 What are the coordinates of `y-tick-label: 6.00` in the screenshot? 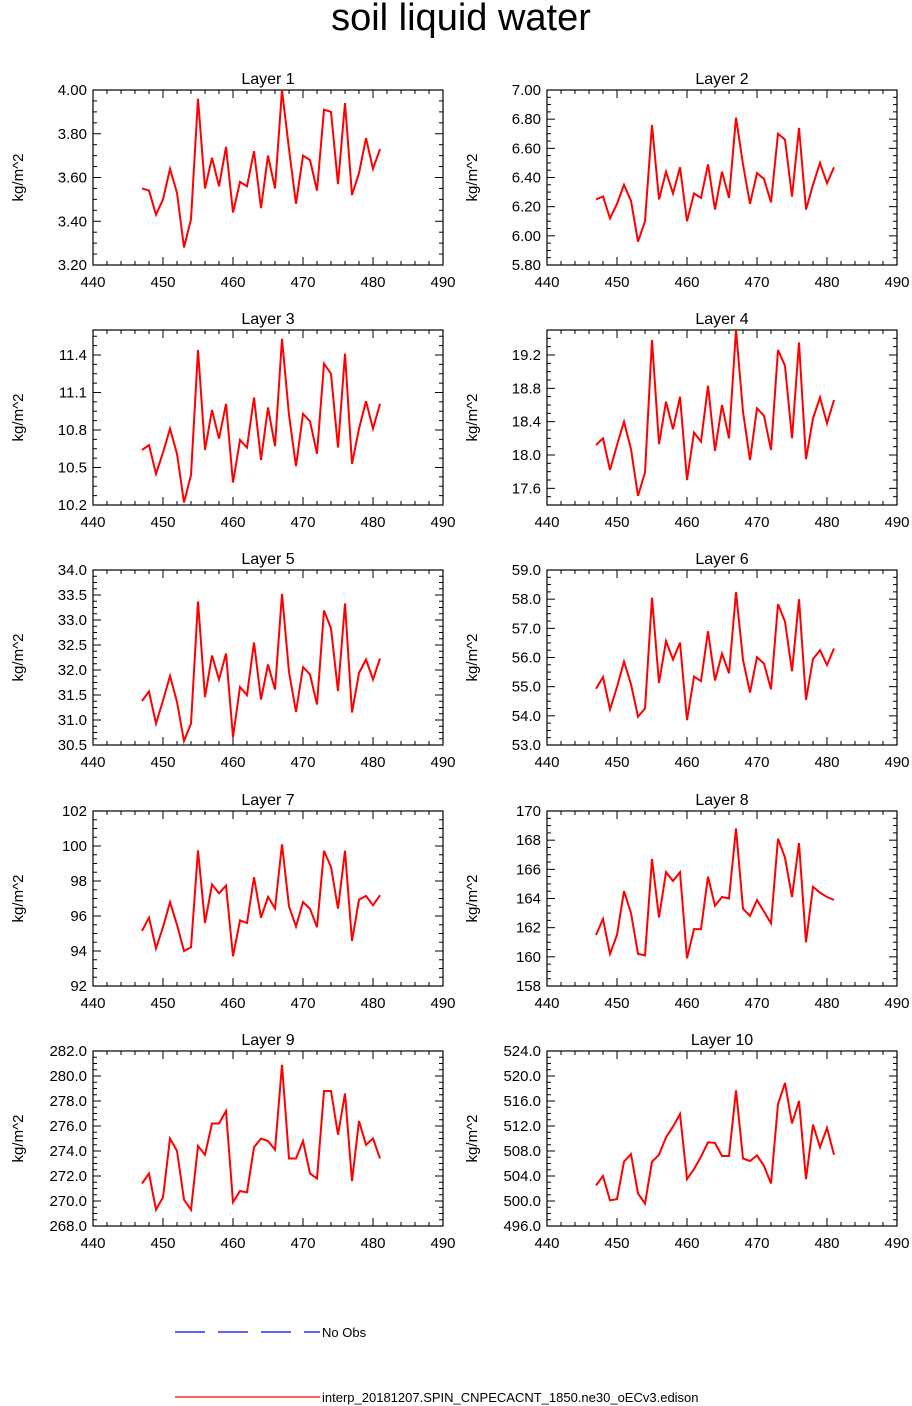 It's located at (526, 236).